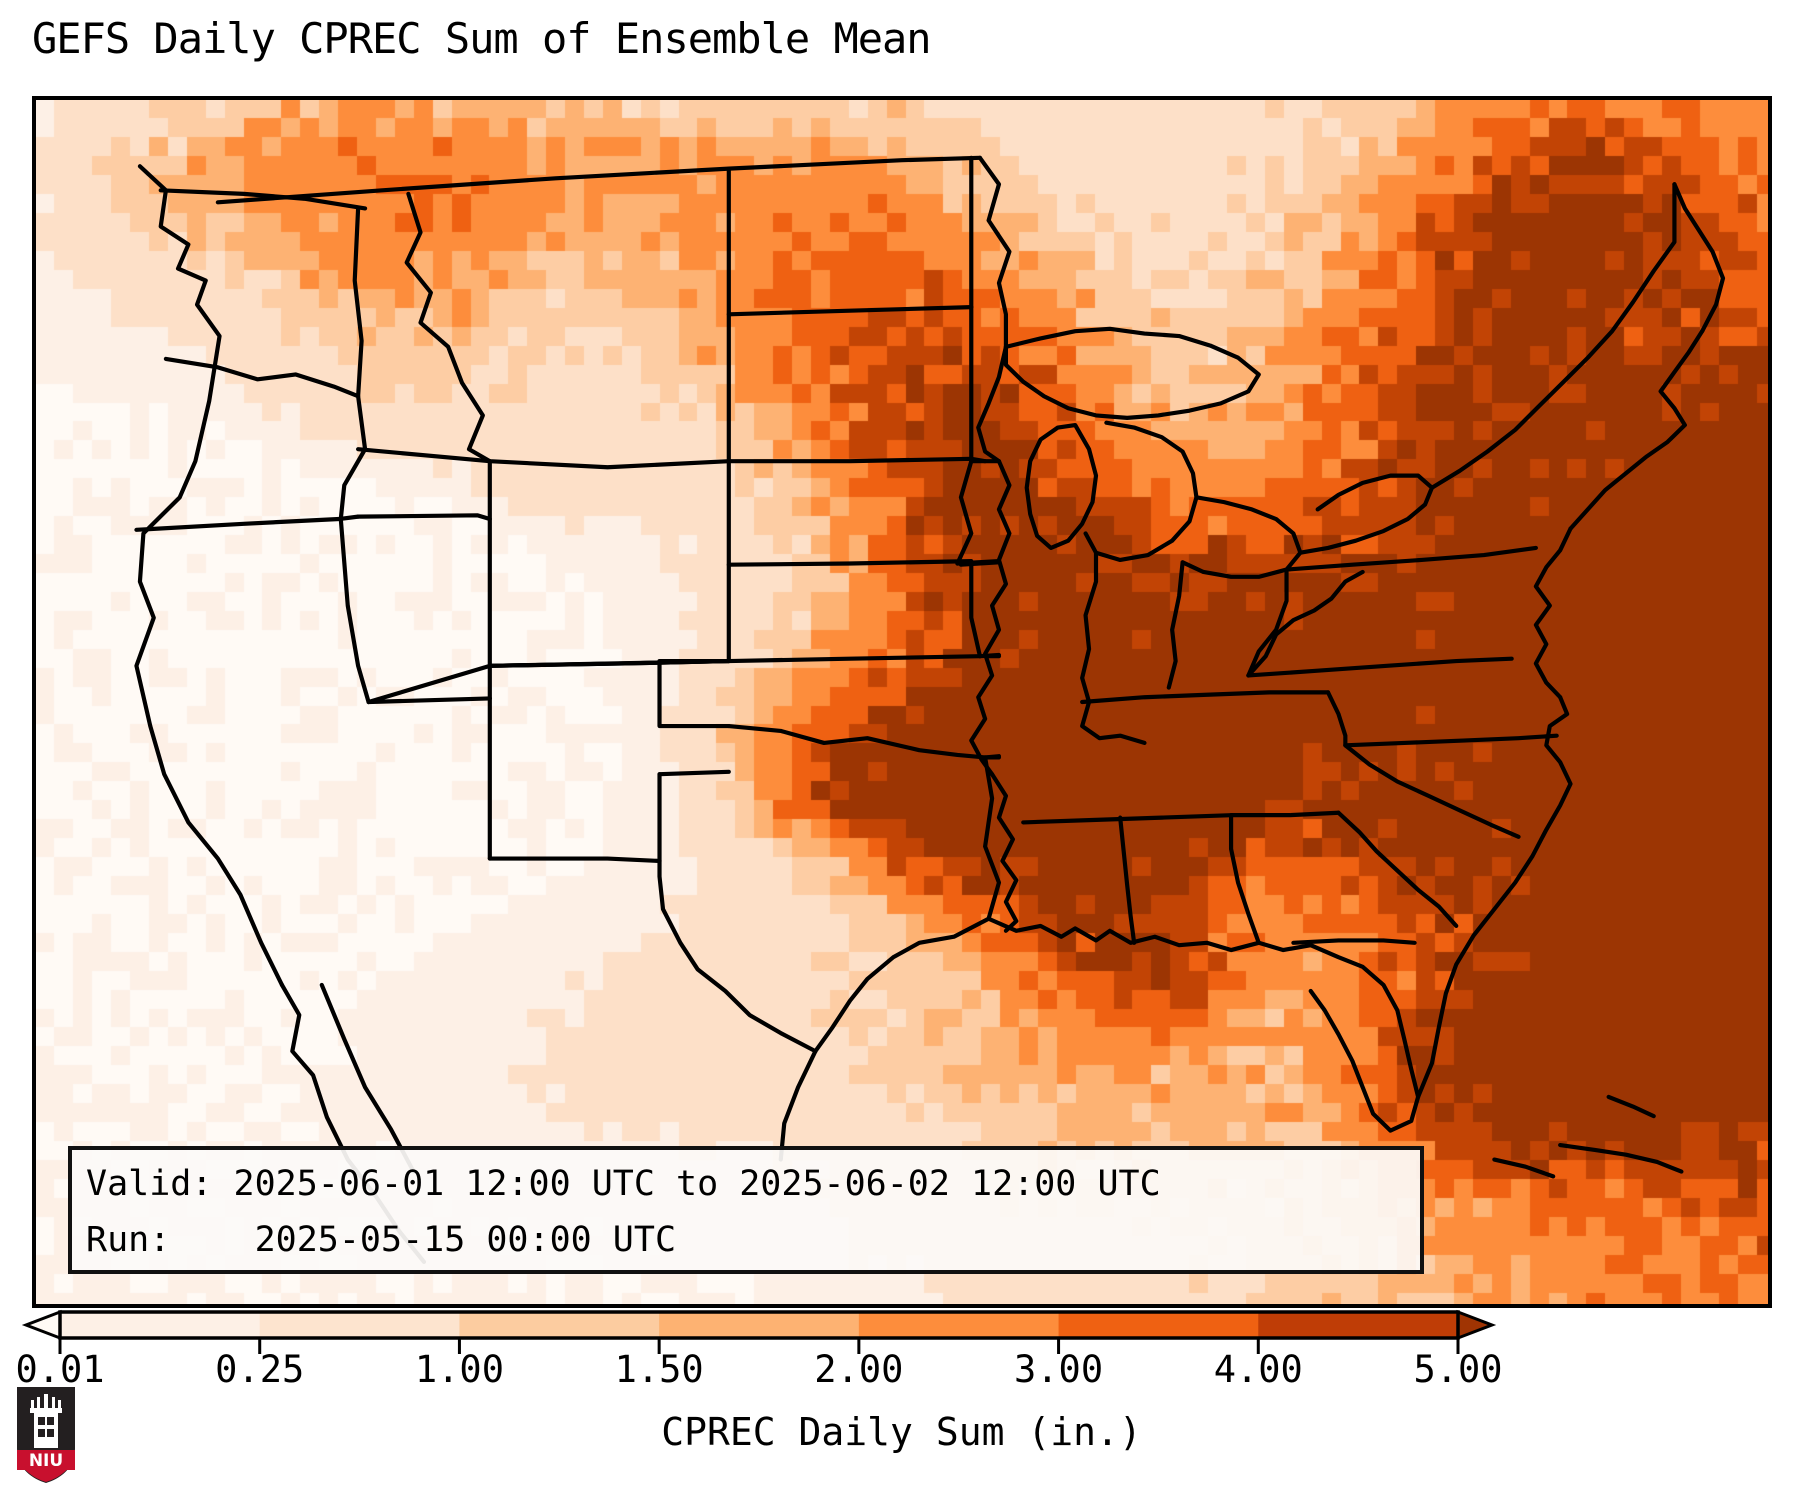 Image resolution: width=1803 pixels, height=1500 pixels. I want to click on colorbar-tick-label: 1.50, so click(659, 1369).